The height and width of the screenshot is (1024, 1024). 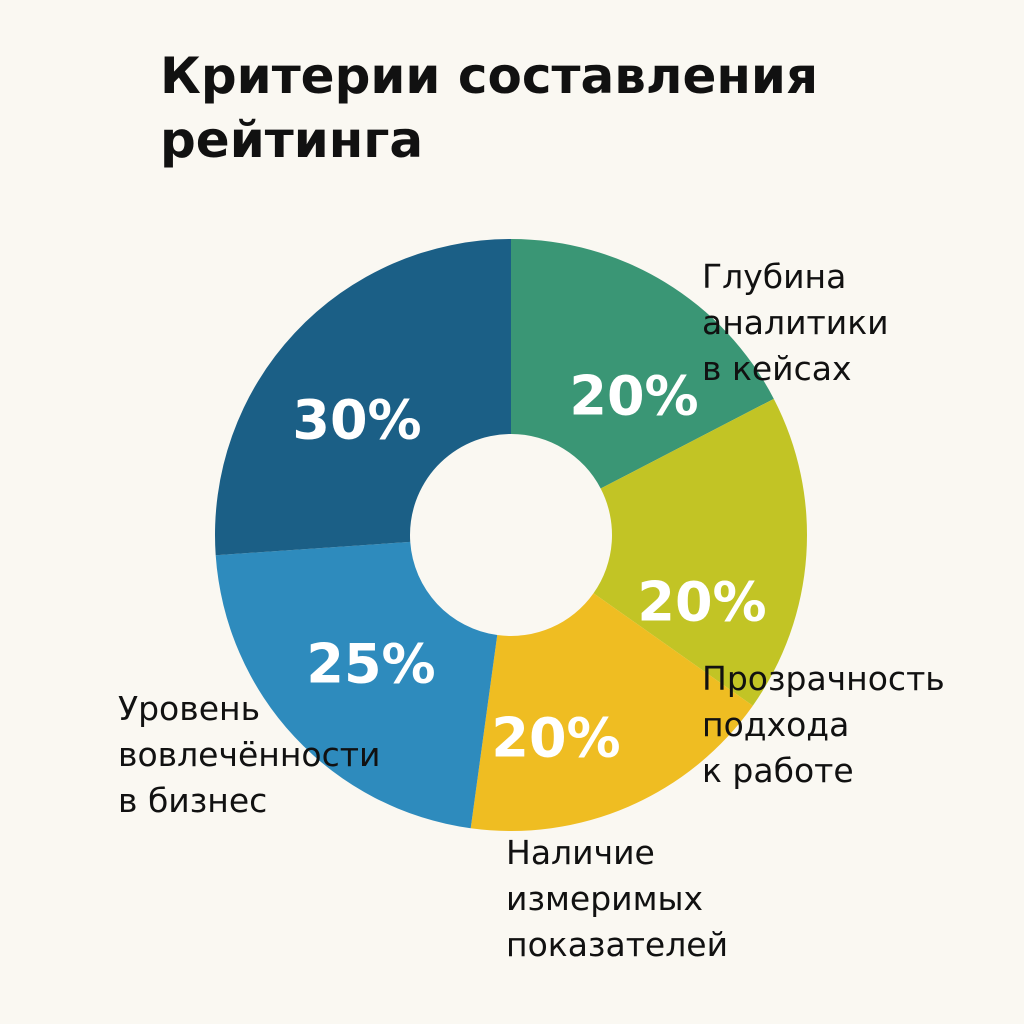 What do you see at coordinates (249, 754) in the screenshot?
I see `category-label-engagement: Уровень вовлечённости в бизнес` at bounding box center [249, 754].